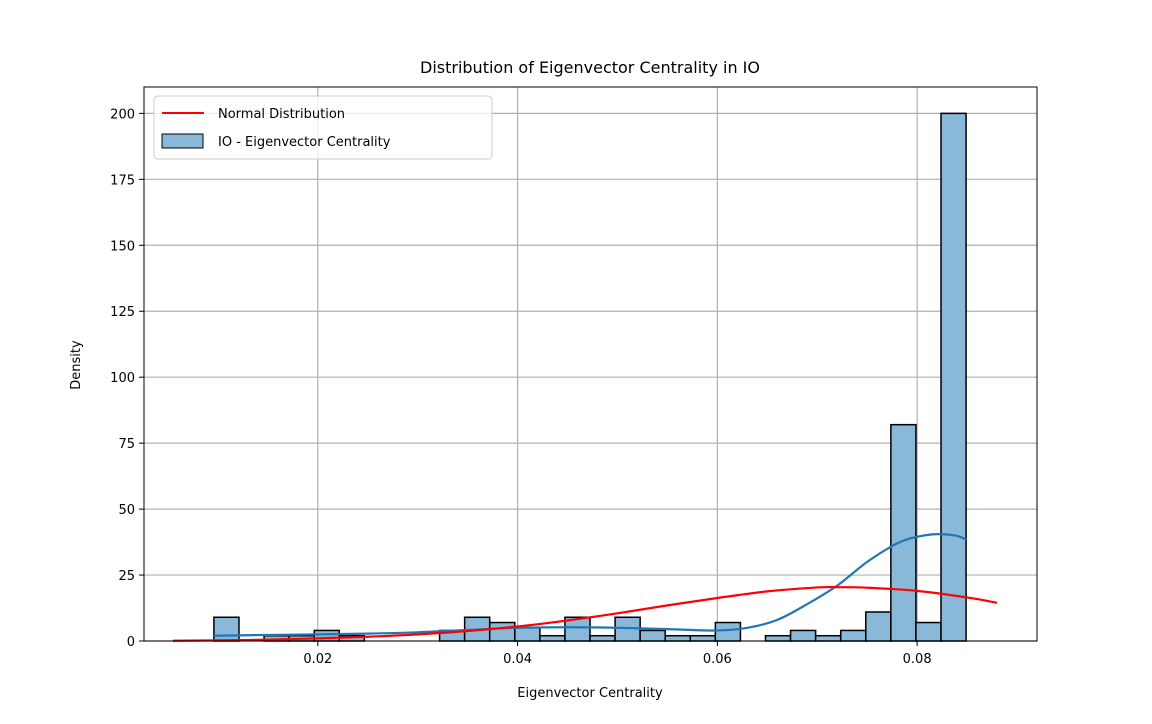 The image size is (1152, 724). What do you see at coordinates (122, 114) in the screenshot?
I see `y-tick-label: 200` at bounding box center [122, 114].